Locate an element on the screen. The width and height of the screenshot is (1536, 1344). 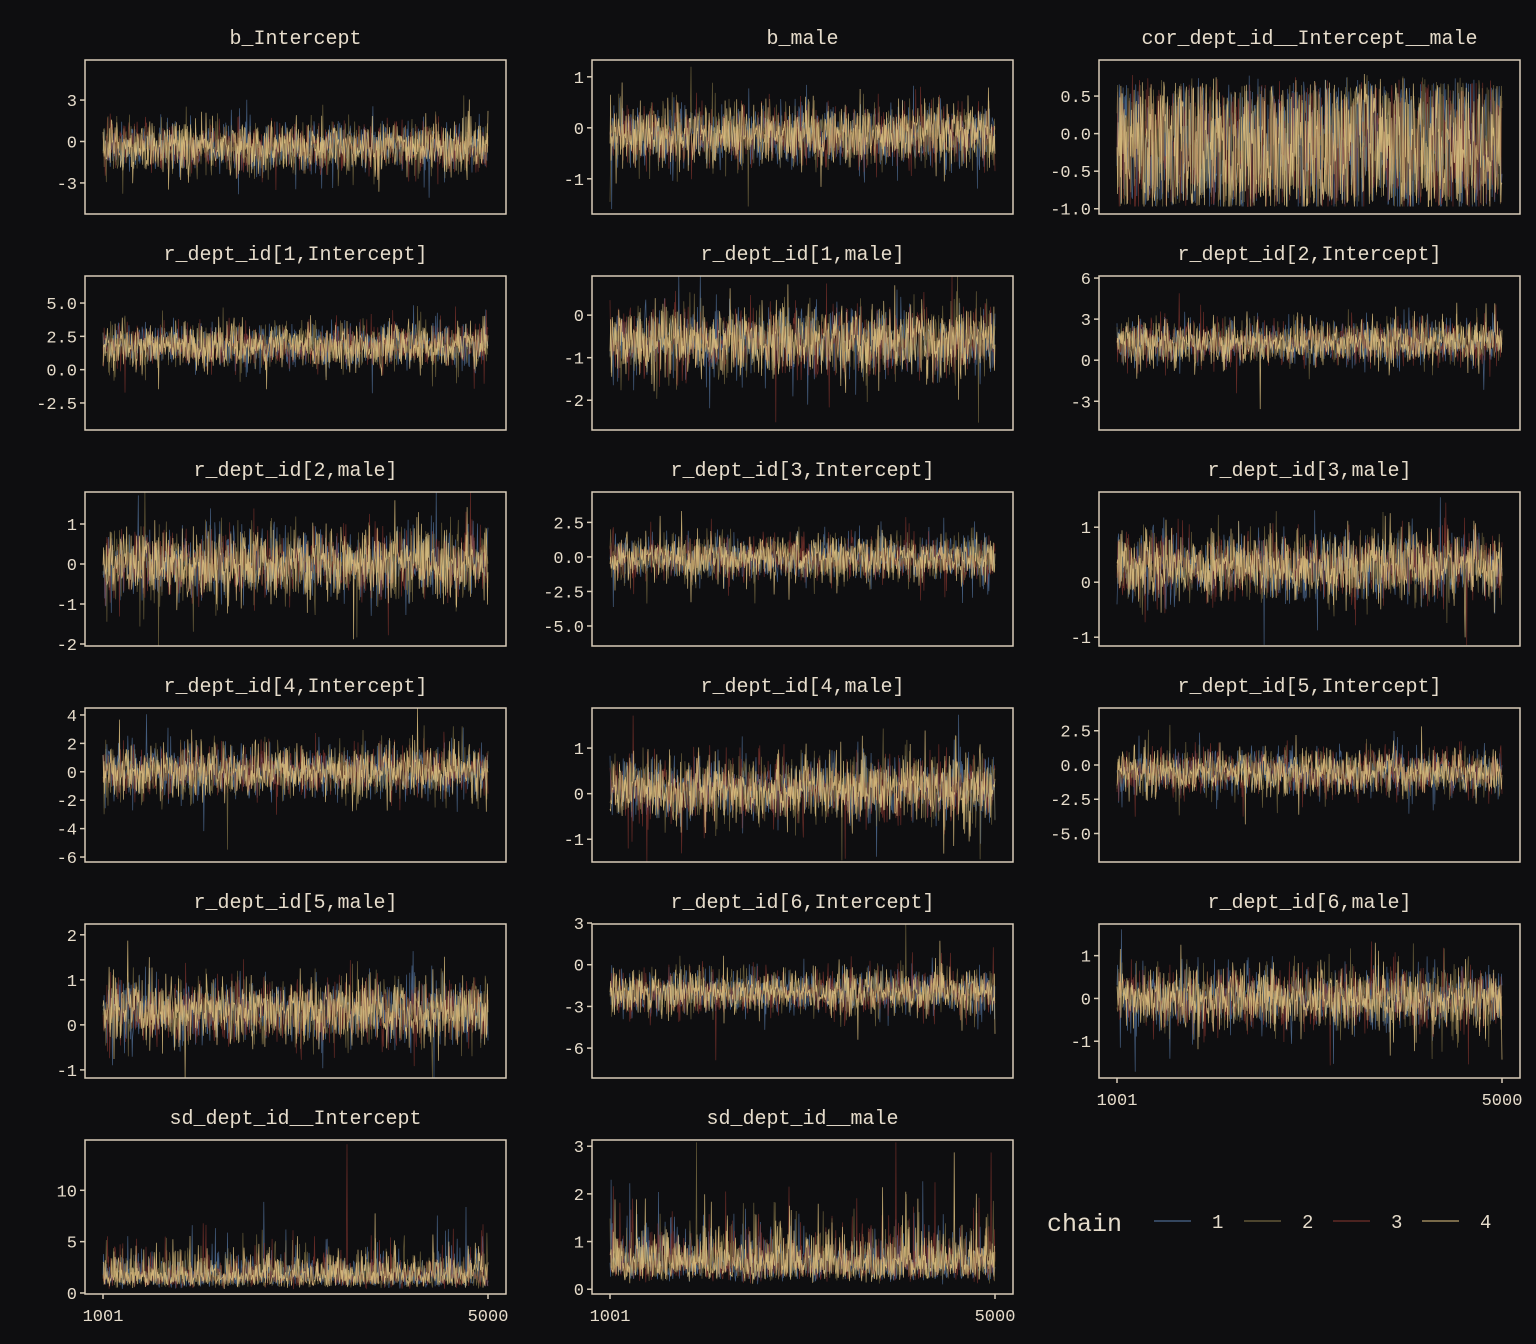
y-tick-label: 4 is located at coordinates (72, 717).